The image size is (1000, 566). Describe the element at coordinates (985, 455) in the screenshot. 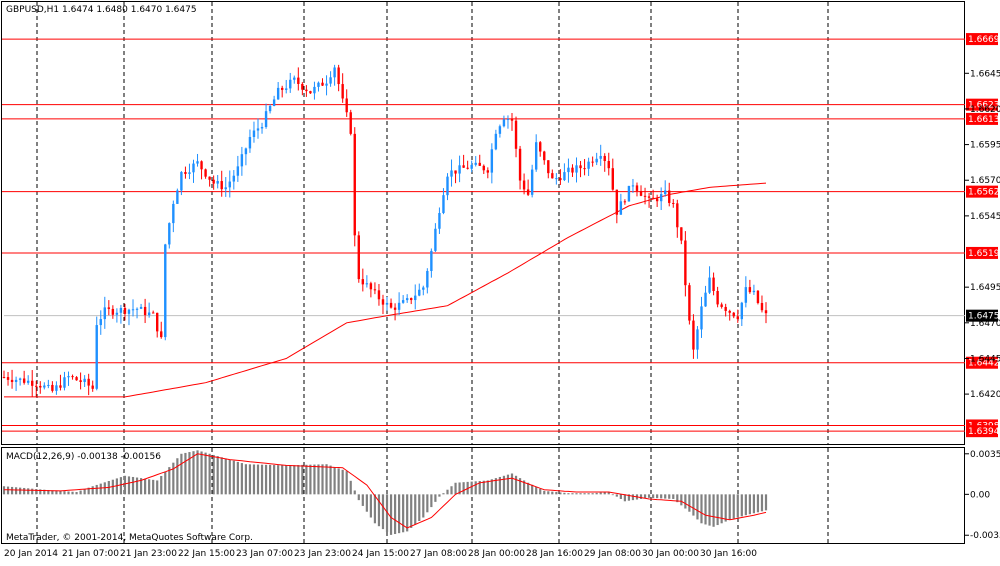

I see `macd-y-tick-label: 0.0035` at that location.